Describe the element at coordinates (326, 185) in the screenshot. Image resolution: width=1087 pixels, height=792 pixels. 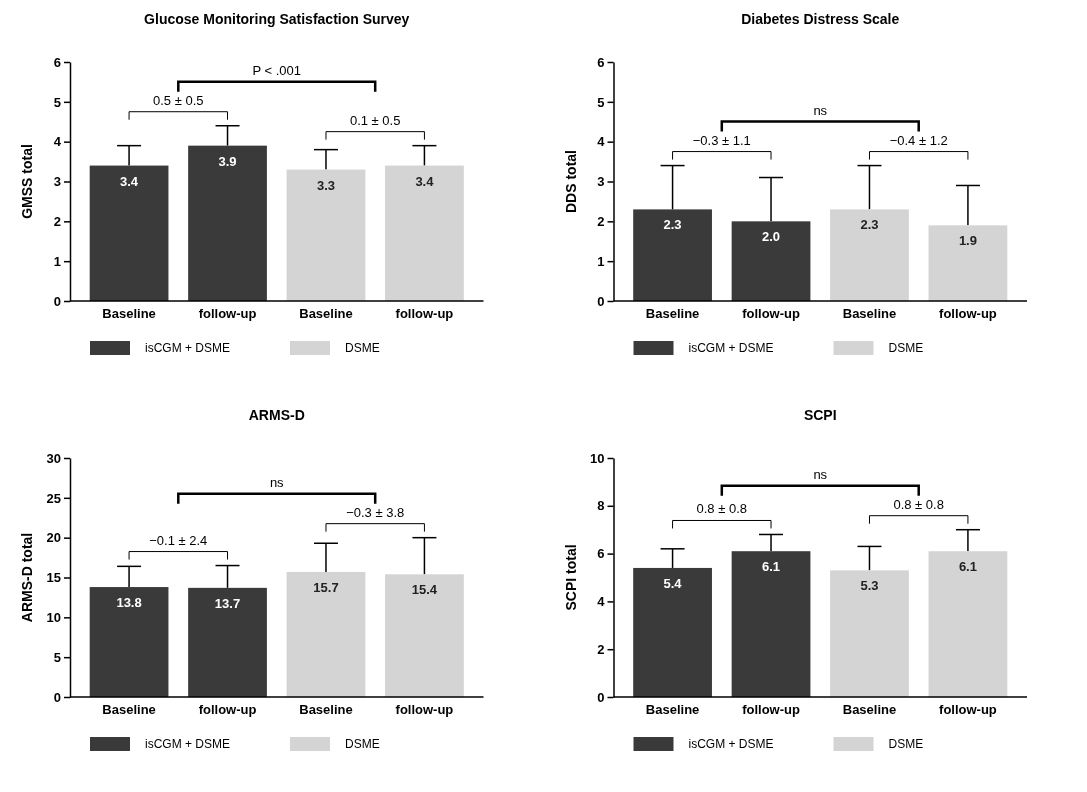
I see `data-label: 3.3` at that location.